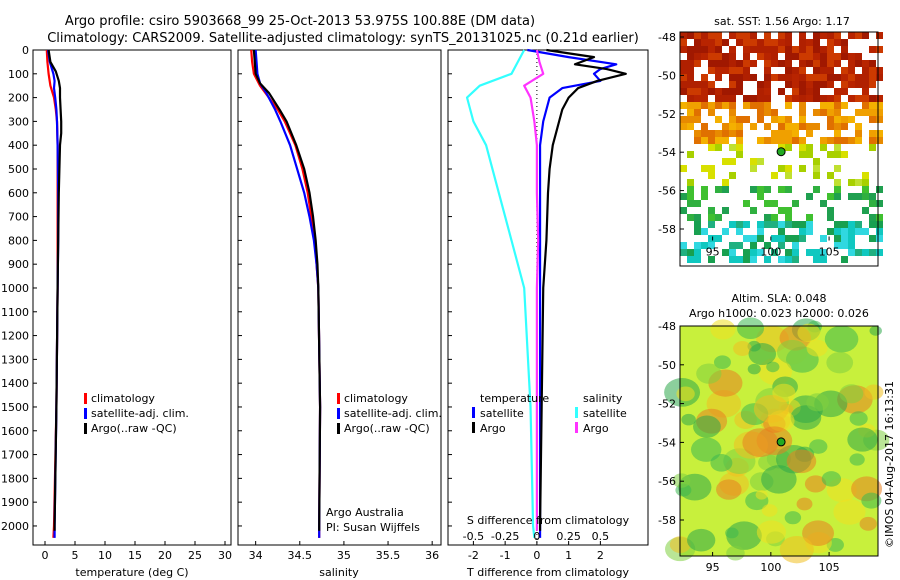 The image size is (900, 580). I want to click on legend-label: Argo(..raw -QC), so click(387, 428).